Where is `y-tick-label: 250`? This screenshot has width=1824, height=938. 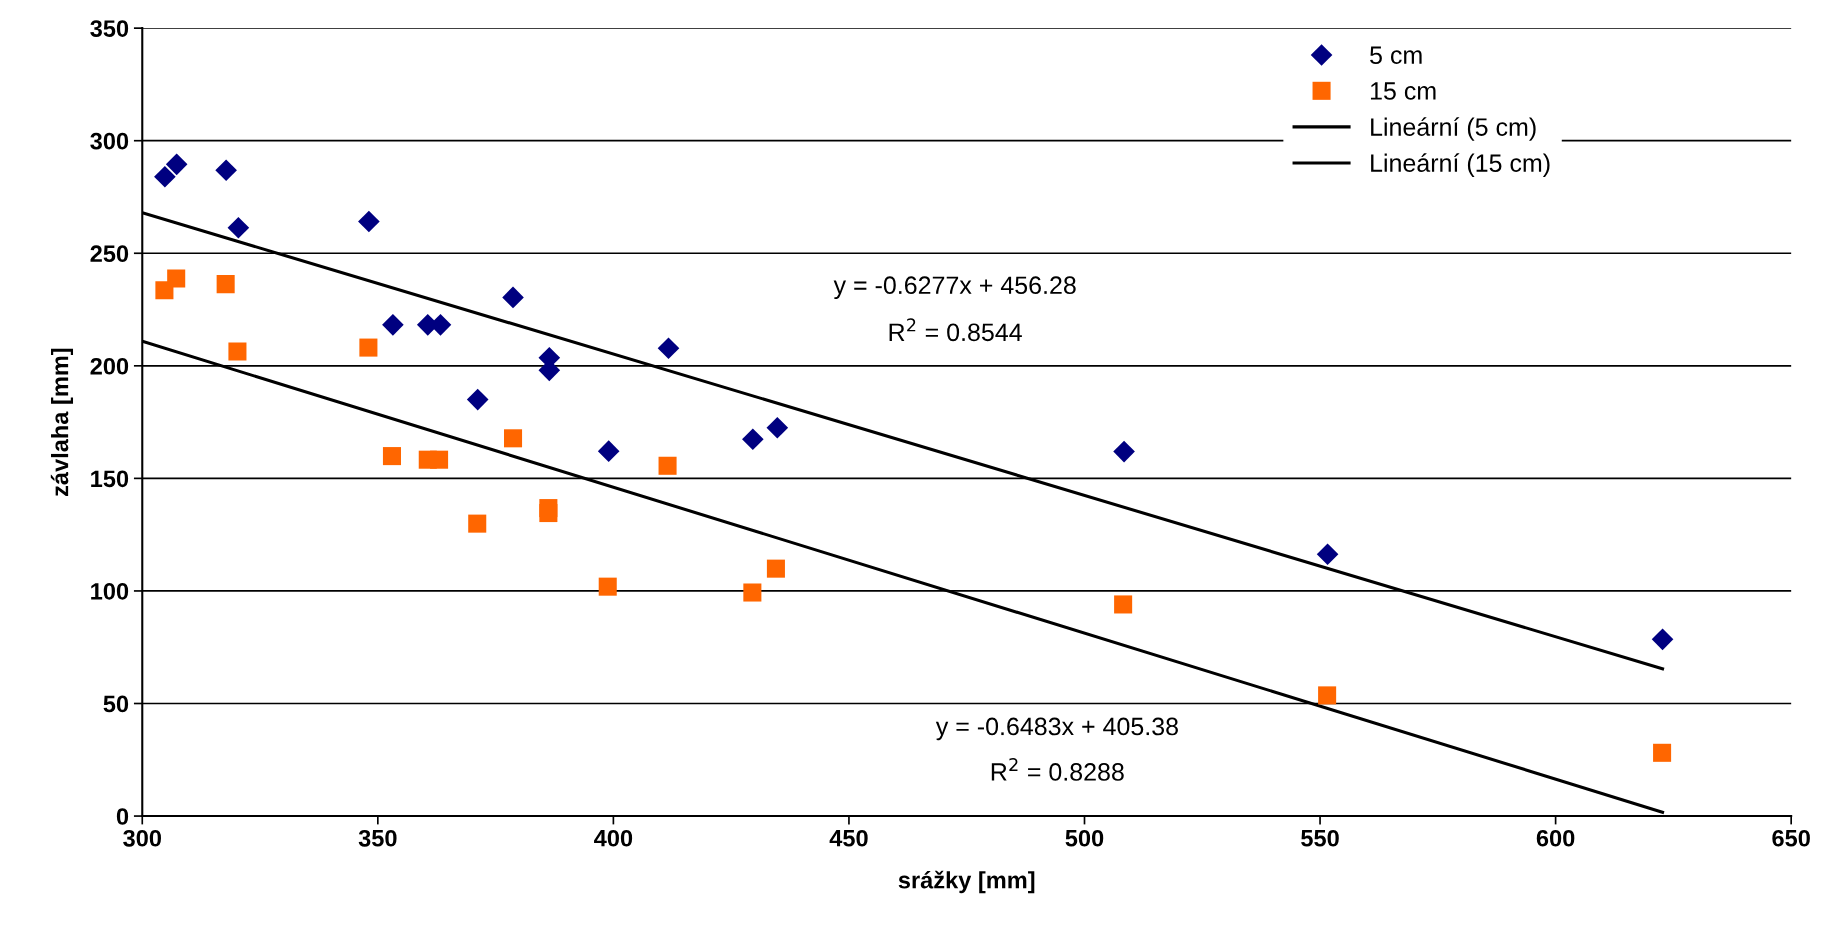 y-tick-label: 250 is located at coordinates (109, 254).